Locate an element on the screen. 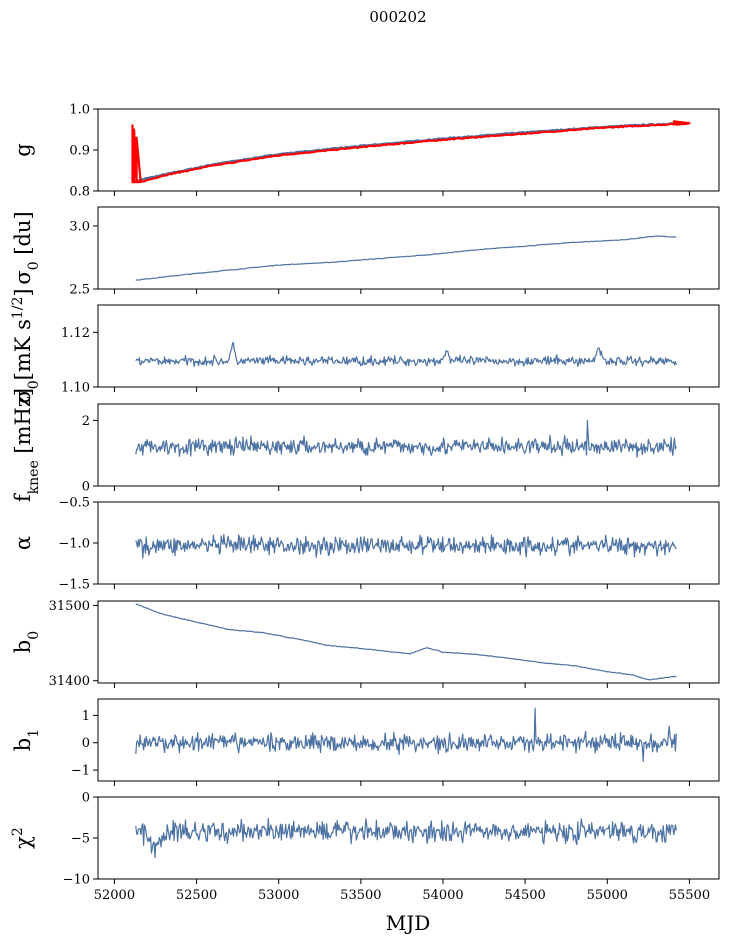 This screenshot has height=944, width=729. y-tick-label: −1 is located at coordinates (80, 771).